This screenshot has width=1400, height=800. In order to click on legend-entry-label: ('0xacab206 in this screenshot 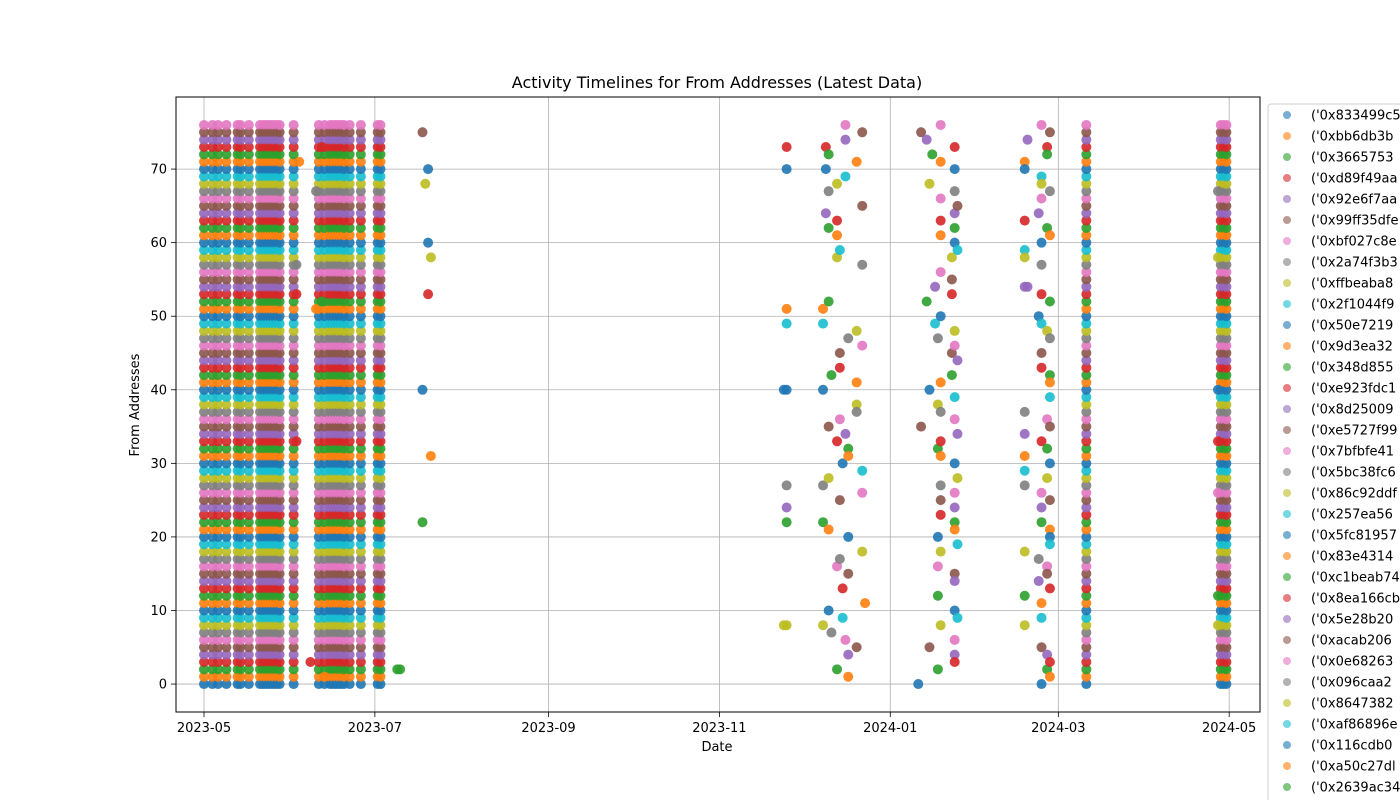, I will do `click(1351, 641)`.